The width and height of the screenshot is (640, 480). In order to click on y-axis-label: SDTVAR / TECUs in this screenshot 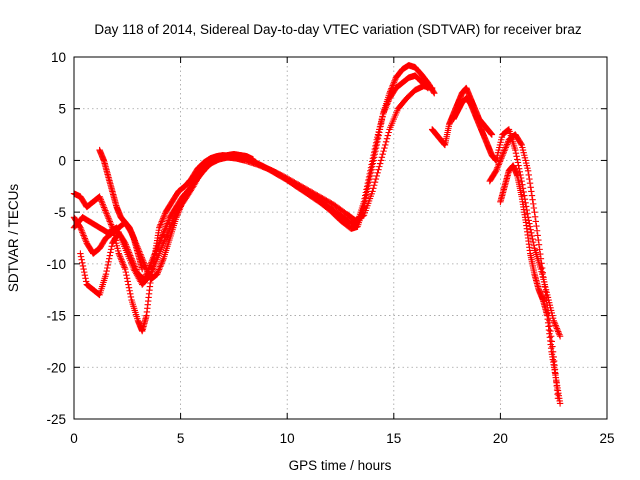, I will do `click(13, 238)`.